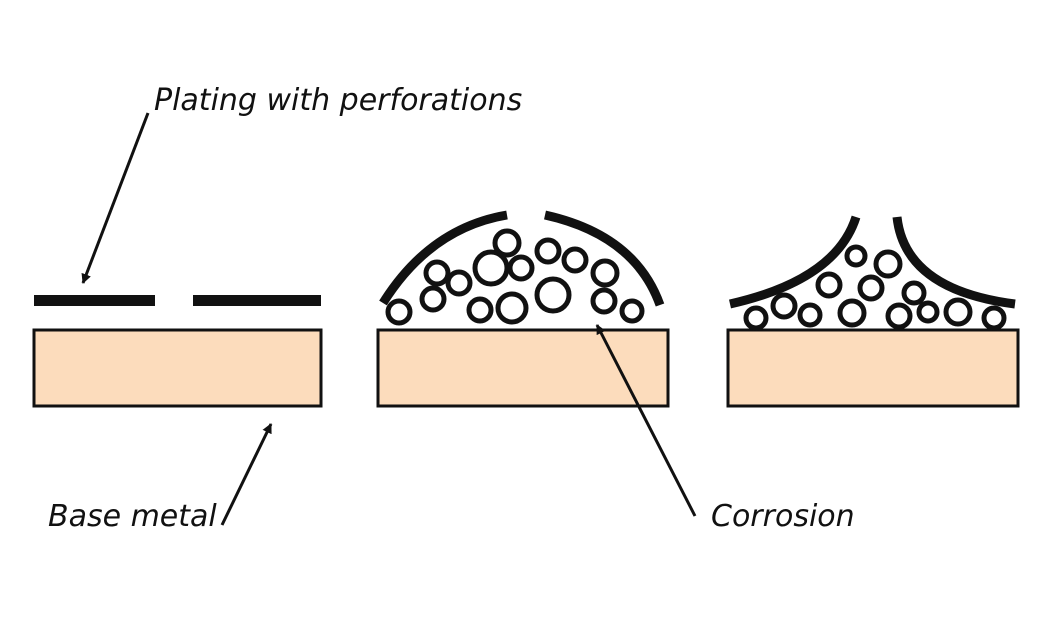 This screenshot has width=1052, height=622. What do you see at coordinates (783, 516) in the screenshot?
I see `label-corrosion: Corrosion` at bounding box center [783, 516].